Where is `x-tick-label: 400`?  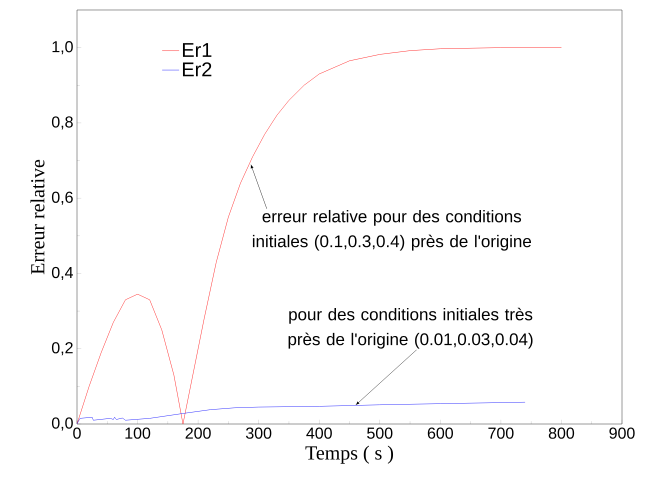
x-tick-label: 400 is located at coordinates (319, 433).